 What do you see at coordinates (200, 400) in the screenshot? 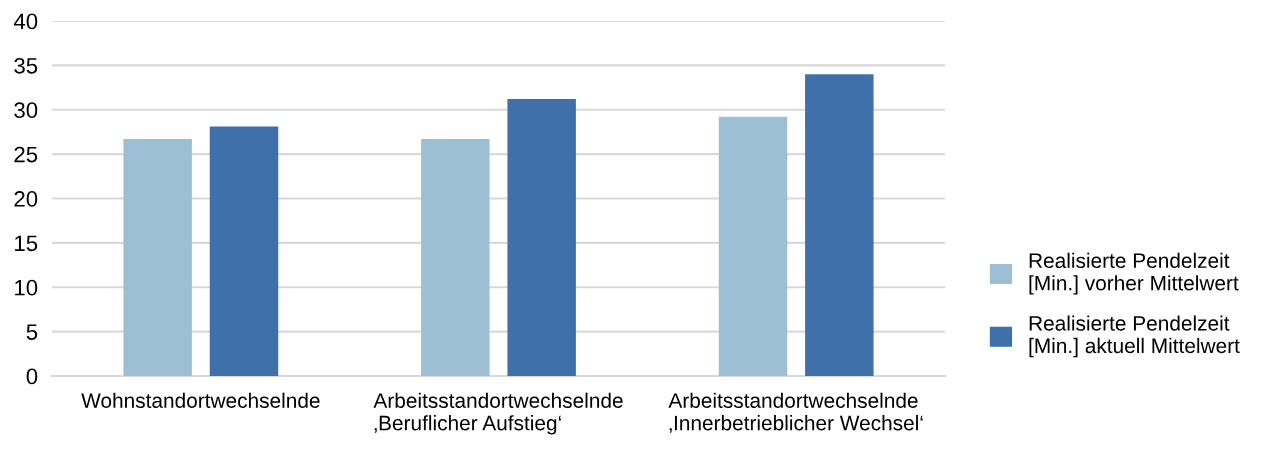
I see `x-tick-label: Wohnstandortwechselnde` at bounding box center [200, 400].